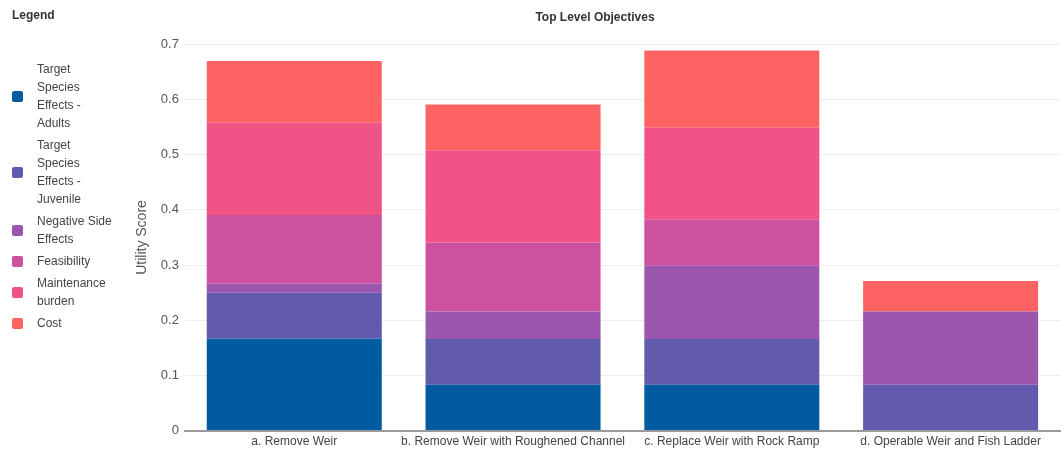 This screenshot has height=453, width=1062. Describe the element at coordinates (64, 261) in the screenshot. I see `legend-label: Feasibility` at that location.